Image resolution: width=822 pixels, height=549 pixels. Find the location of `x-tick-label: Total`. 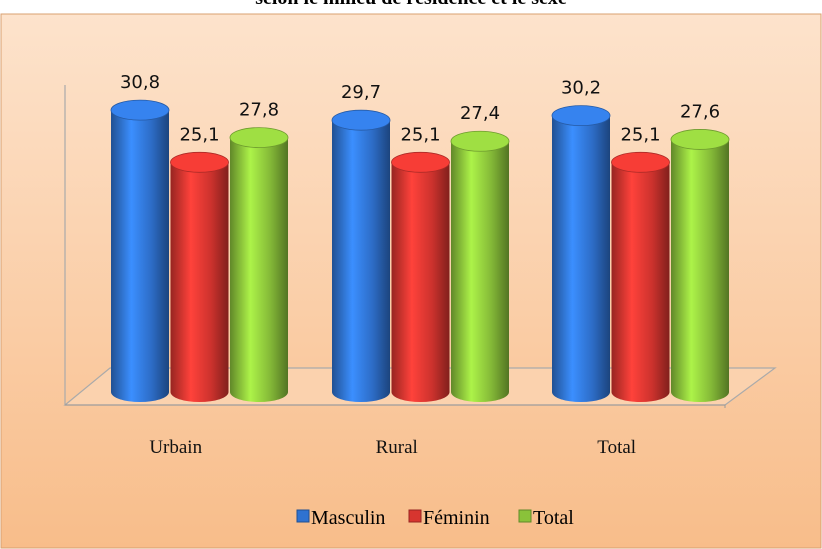

x-tick-label: Total is located at coordinates (616, 447).